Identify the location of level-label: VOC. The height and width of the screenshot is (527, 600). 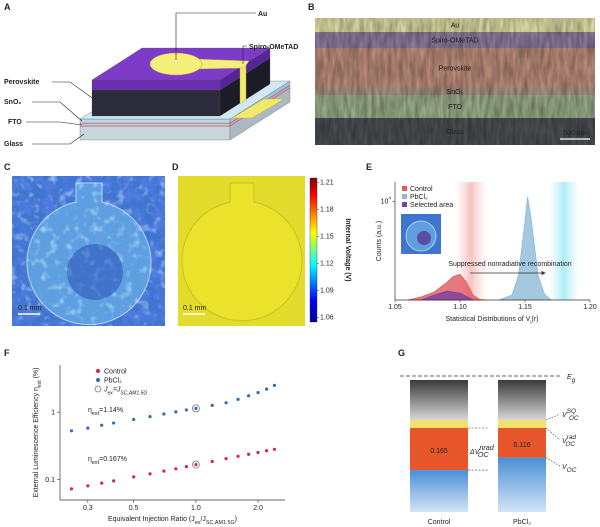
(569, 469).